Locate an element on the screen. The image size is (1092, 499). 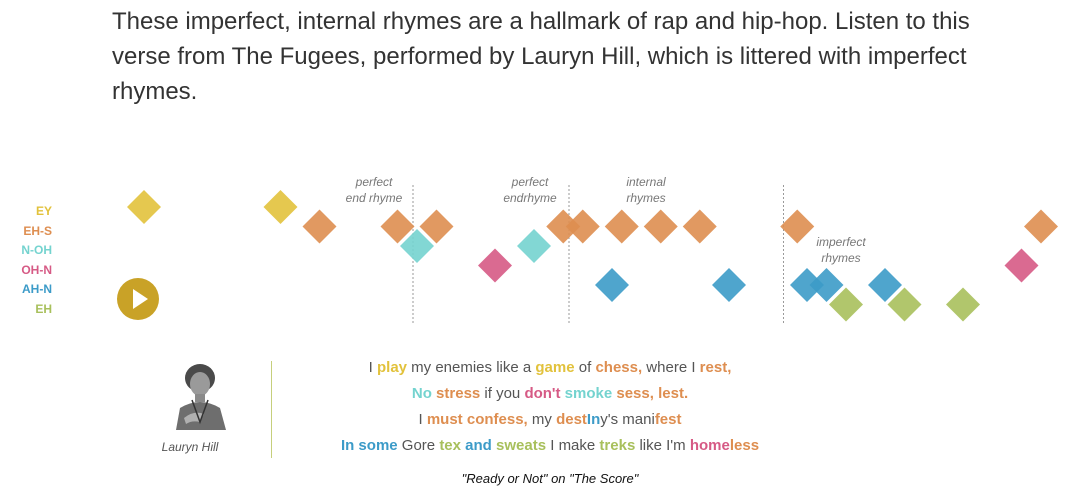
lyric-text: like I'm is located at coordinates (662, 445).